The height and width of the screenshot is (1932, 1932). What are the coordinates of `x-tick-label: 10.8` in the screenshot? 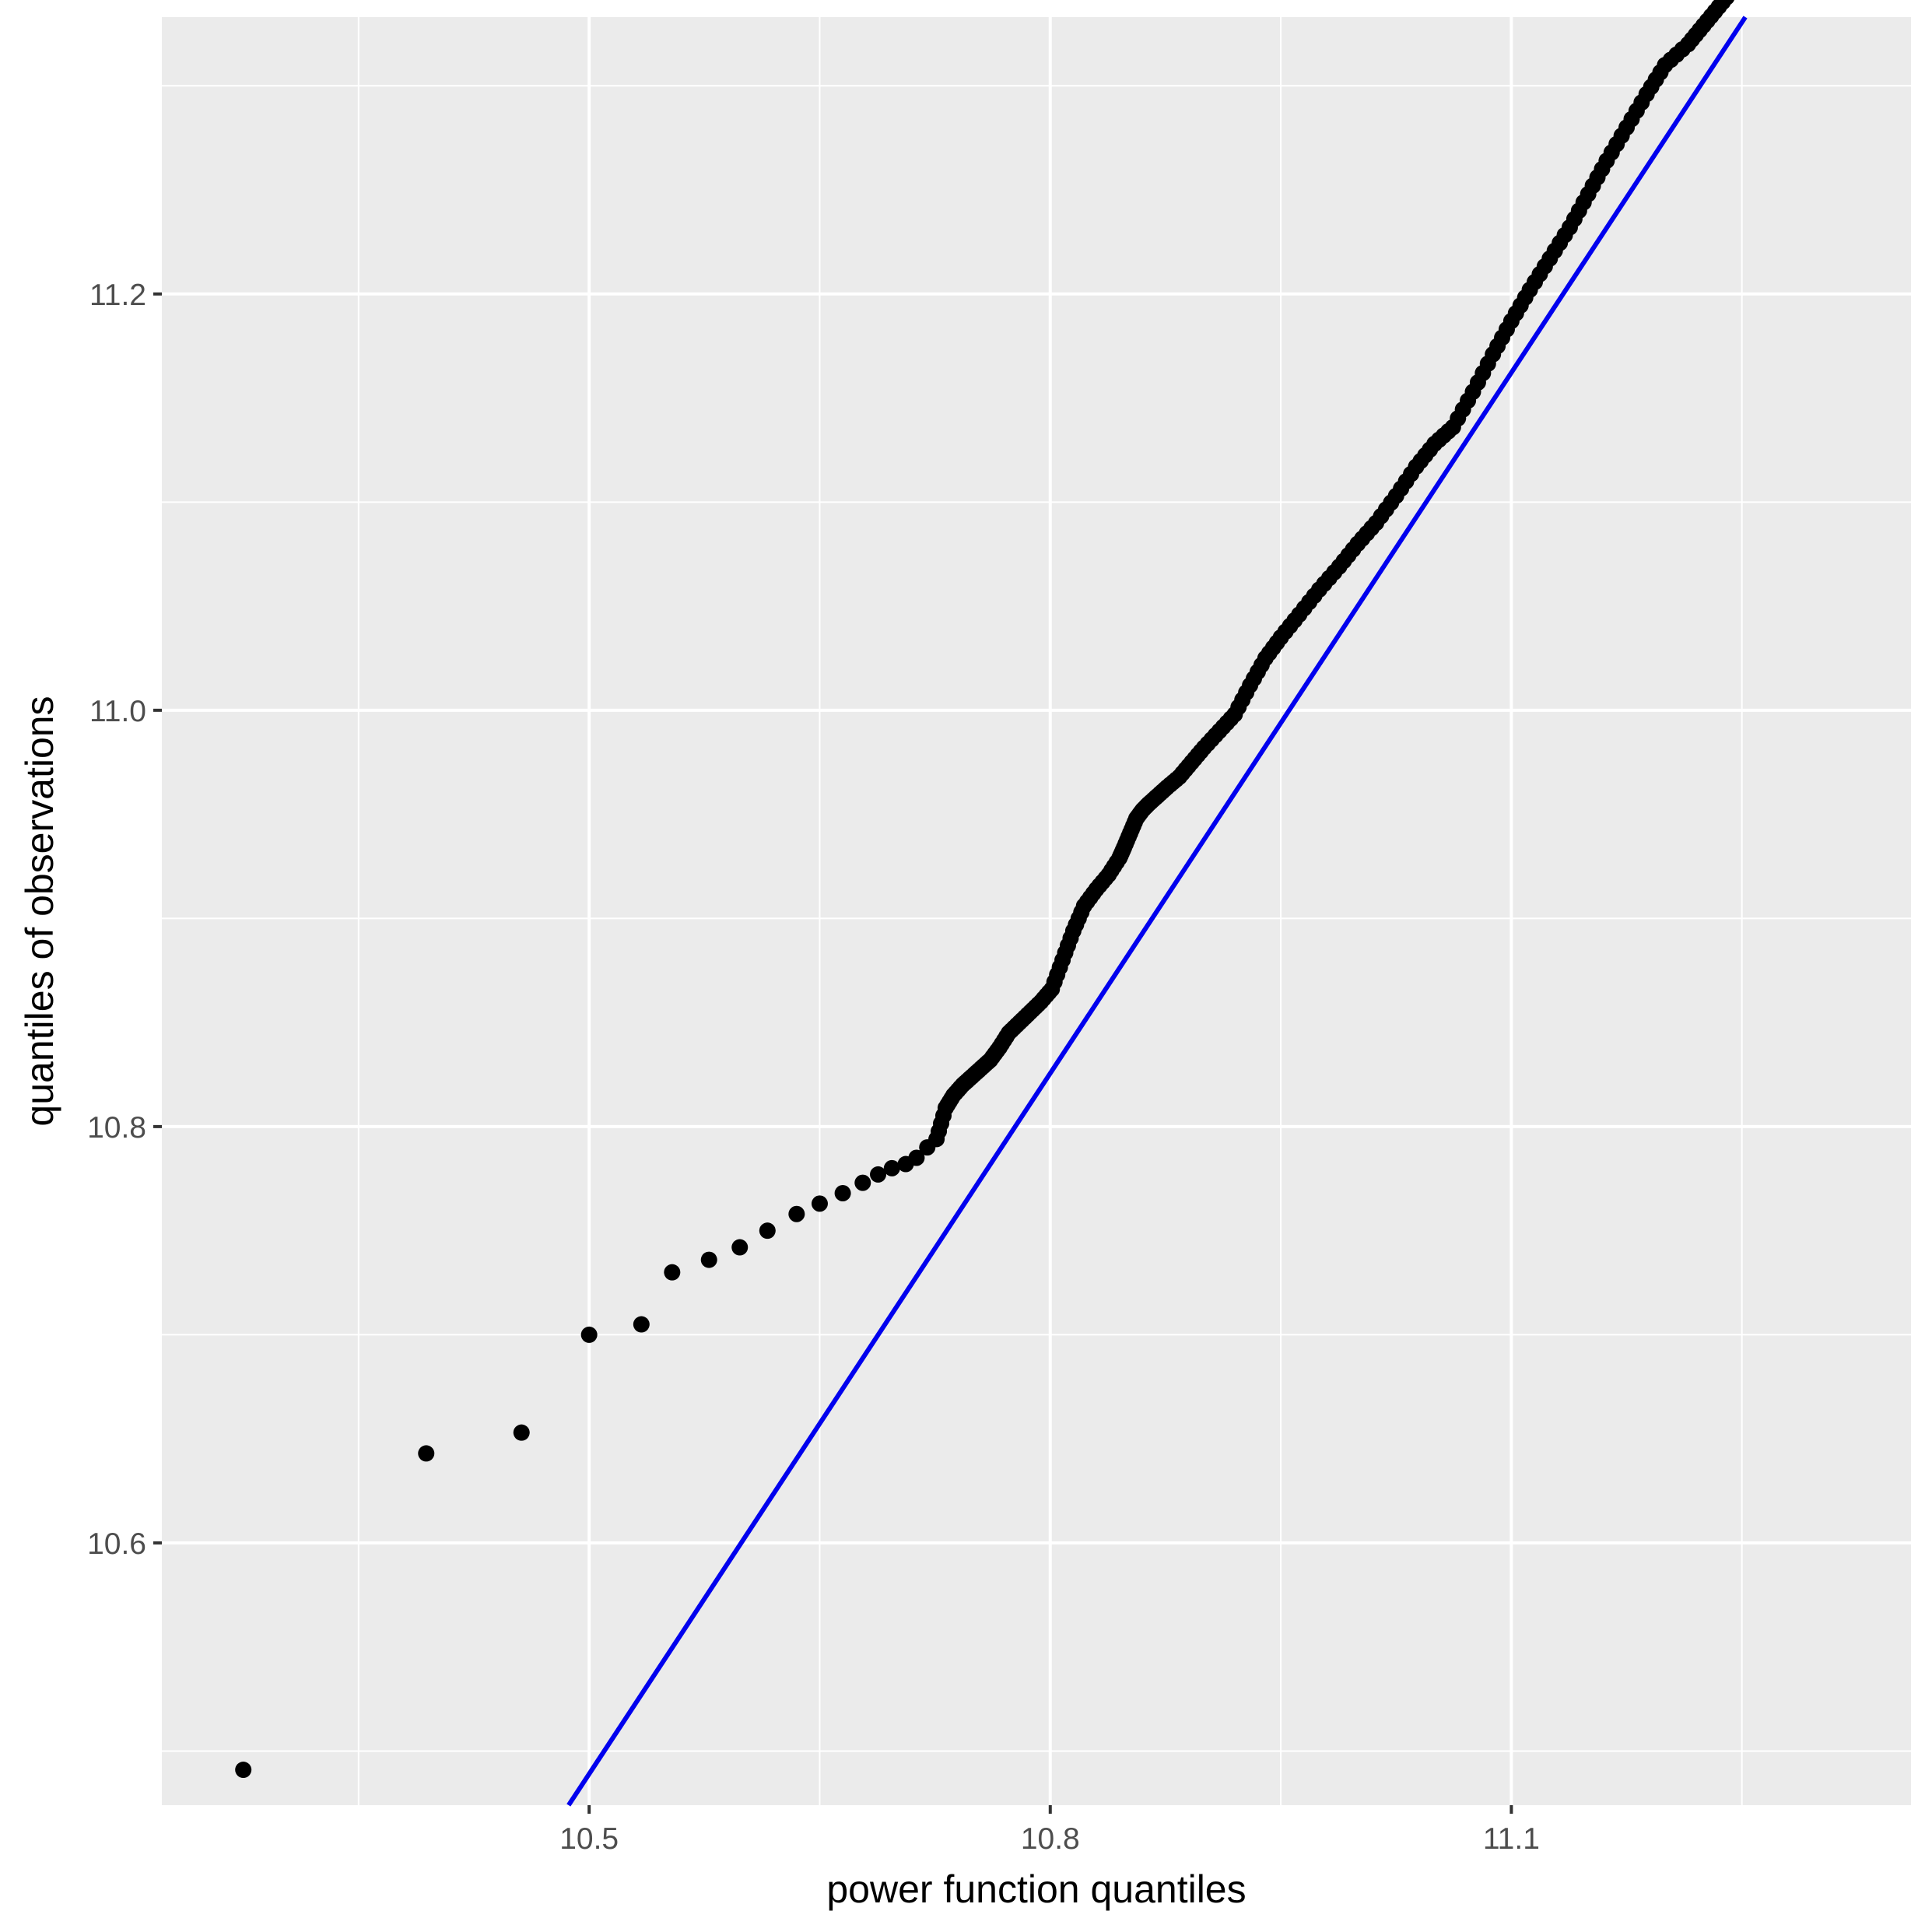 It's located at (1050, 1839).